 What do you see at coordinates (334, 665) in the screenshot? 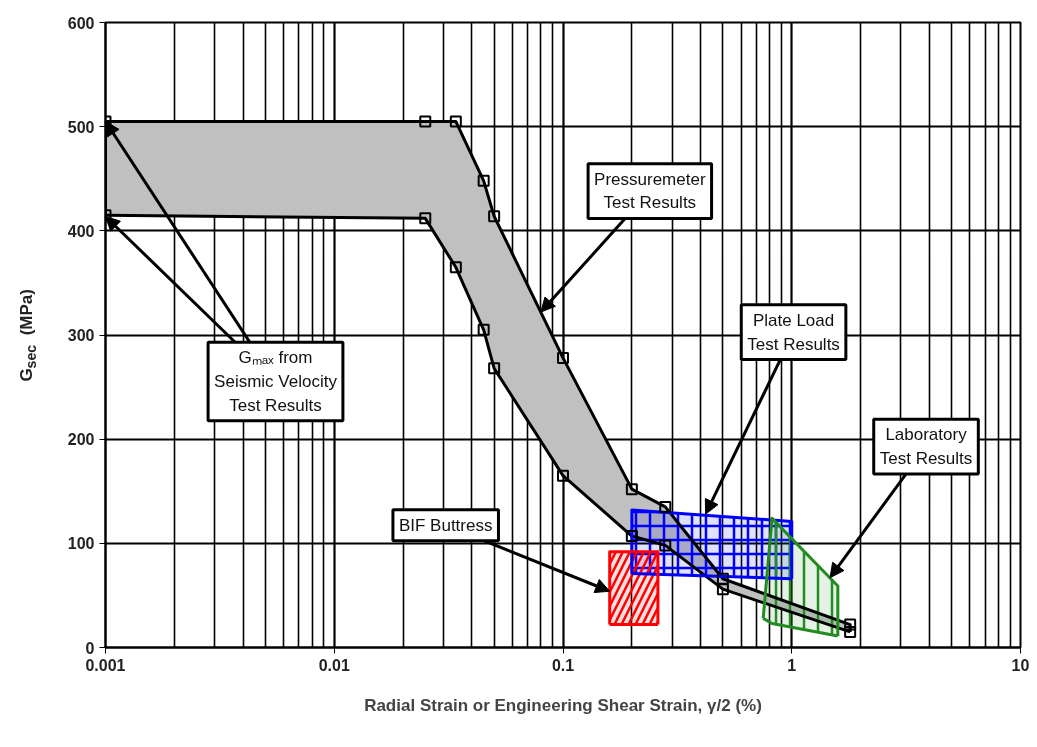
I see `x-tick-label: 0.01` at bounding box center [334, 665].